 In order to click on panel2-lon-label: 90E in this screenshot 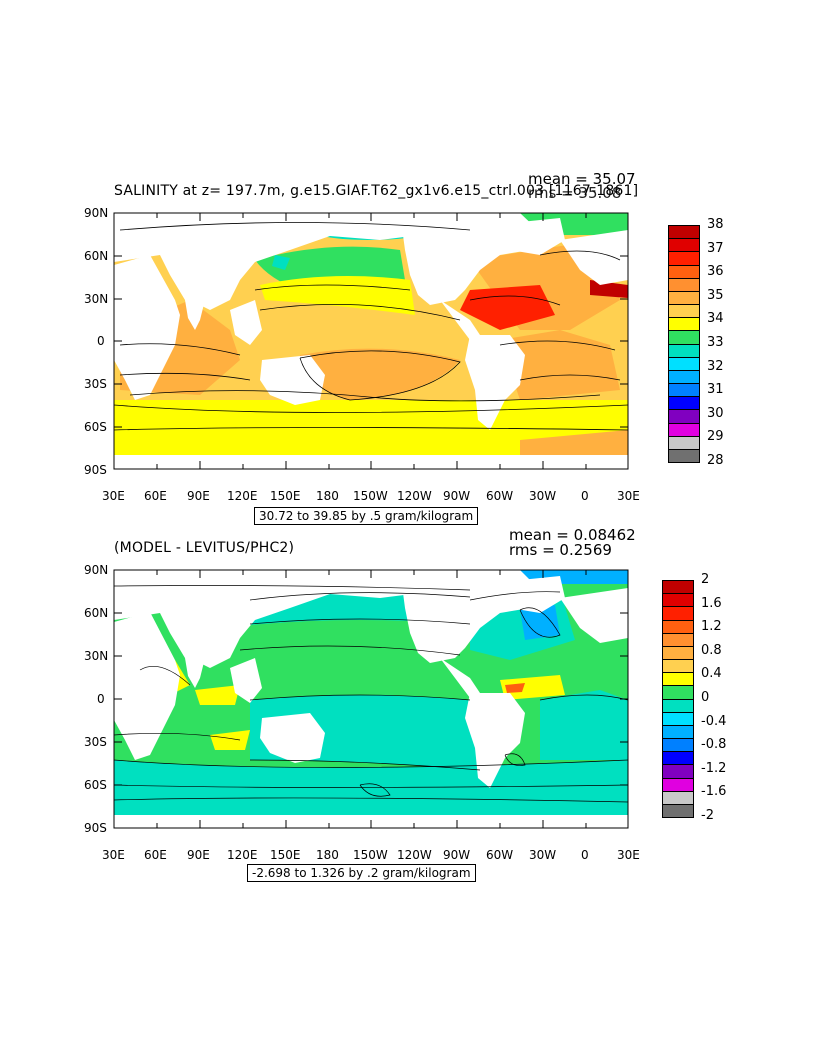, I will do `click(198, 855)`.